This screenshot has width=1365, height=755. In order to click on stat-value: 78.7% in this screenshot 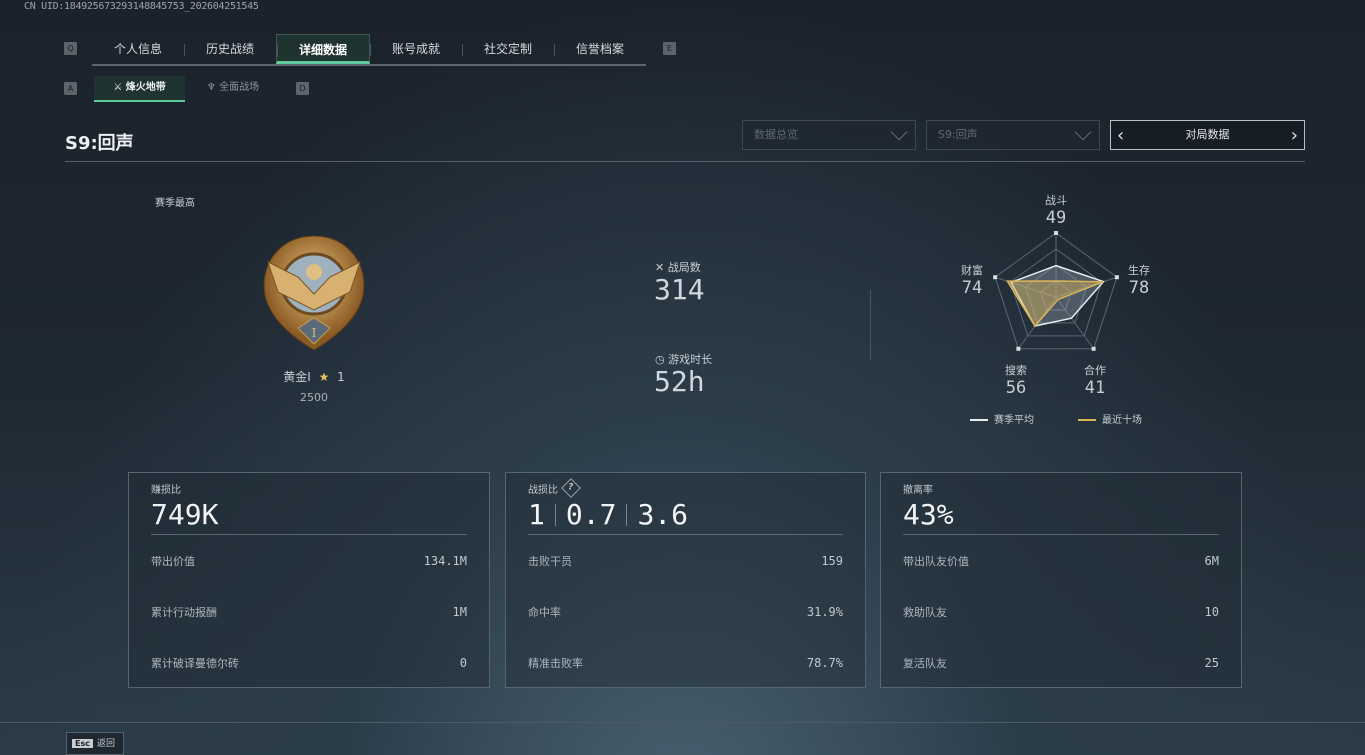, I will do `click(824, 662)`.